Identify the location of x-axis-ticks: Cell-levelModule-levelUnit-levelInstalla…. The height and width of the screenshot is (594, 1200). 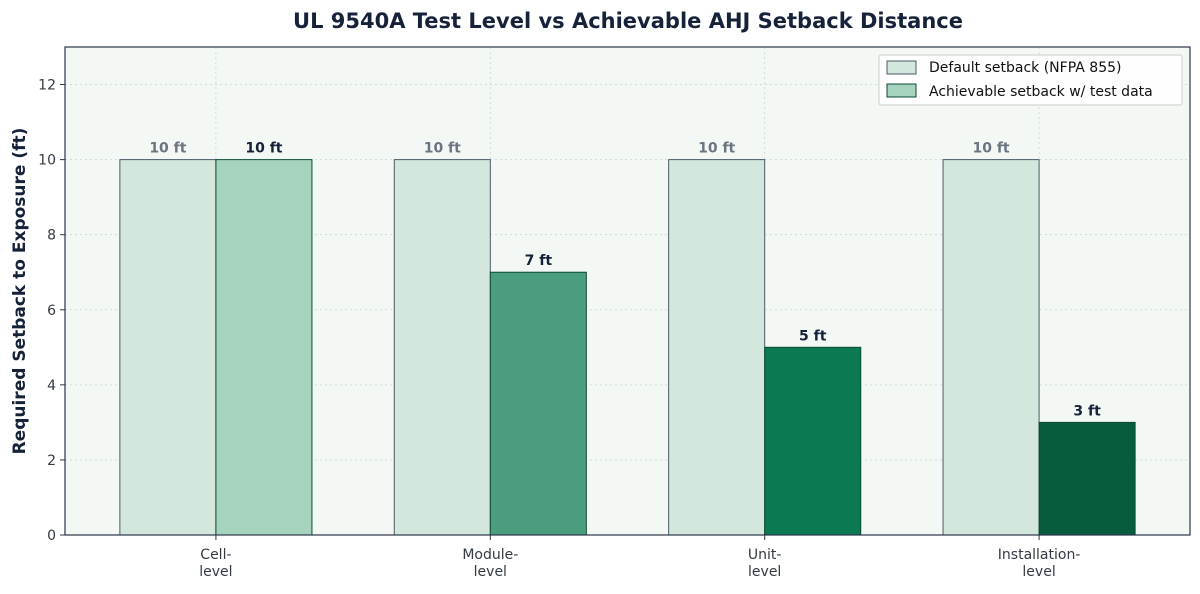
(639, 557).